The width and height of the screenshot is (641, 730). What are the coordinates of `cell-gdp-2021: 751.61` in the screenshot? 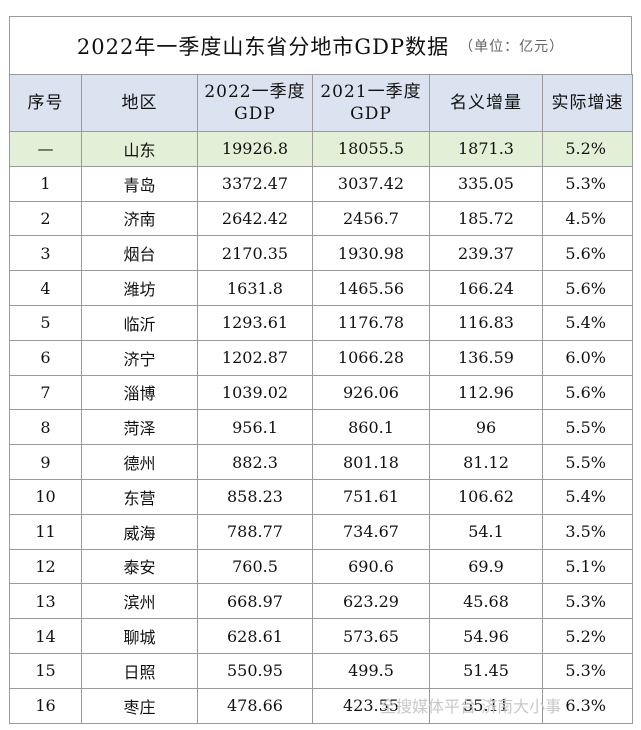 It's located at (371, 496).